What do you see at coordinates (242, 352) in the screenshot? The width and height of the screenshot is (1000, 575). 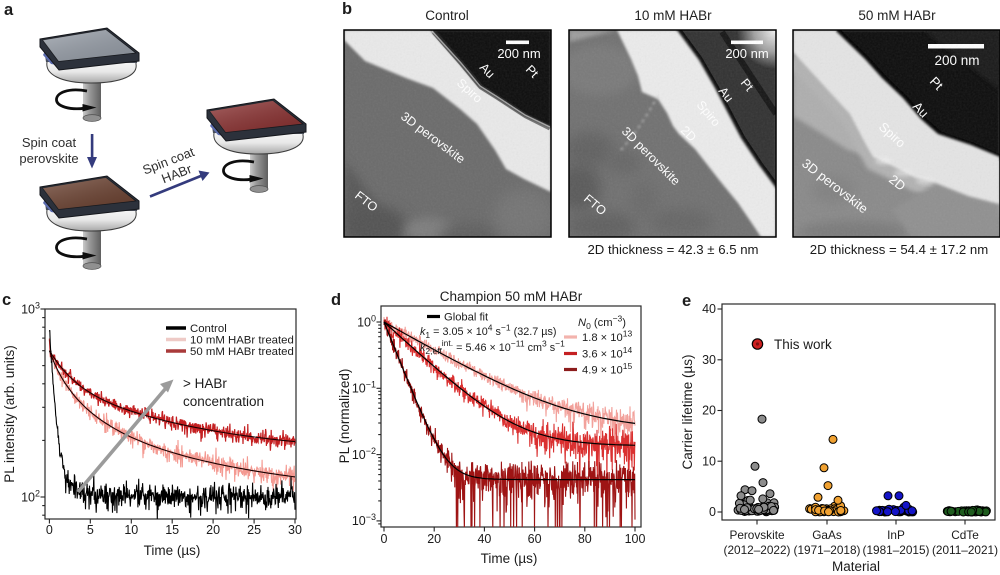 I see `svg-text: 50 mM HABr treated` at bounding box center [242, 352].